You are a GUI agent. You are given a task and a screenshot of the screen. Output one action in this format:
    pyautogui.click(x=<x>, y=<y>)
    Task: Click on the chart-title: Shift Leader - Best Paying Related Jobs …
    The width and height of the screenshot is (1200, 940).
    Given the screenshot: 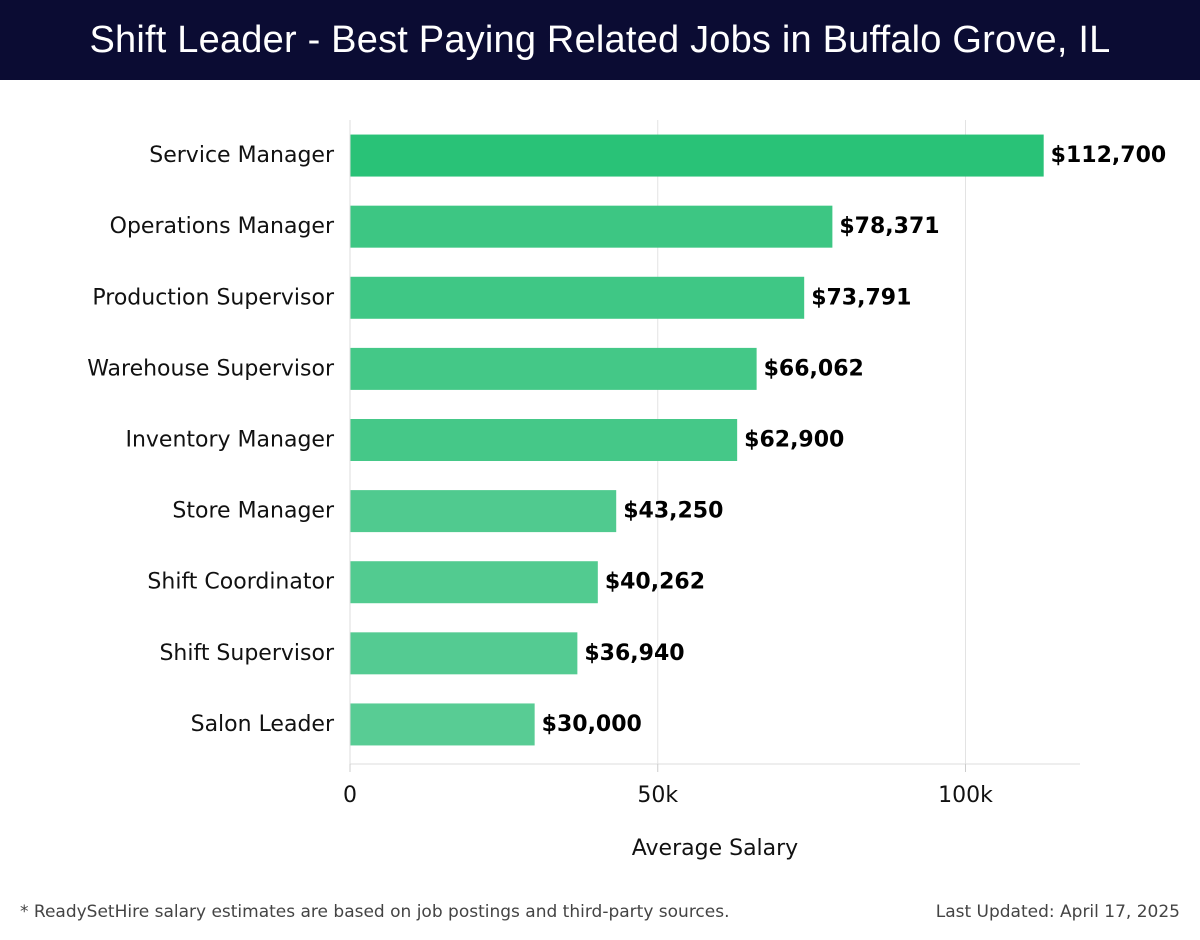 What is the action you would take?
    pyautogui.click(x=600, y=39)
    